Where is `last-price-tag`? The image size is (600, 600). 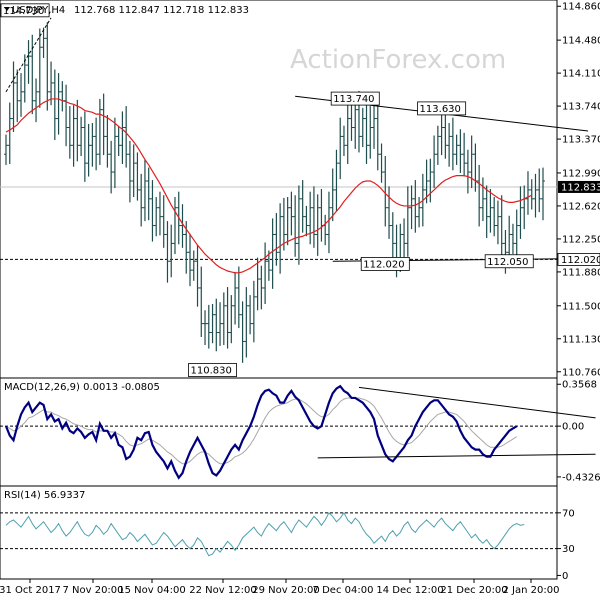
last-price-tag is located at coordinates (579, 186).